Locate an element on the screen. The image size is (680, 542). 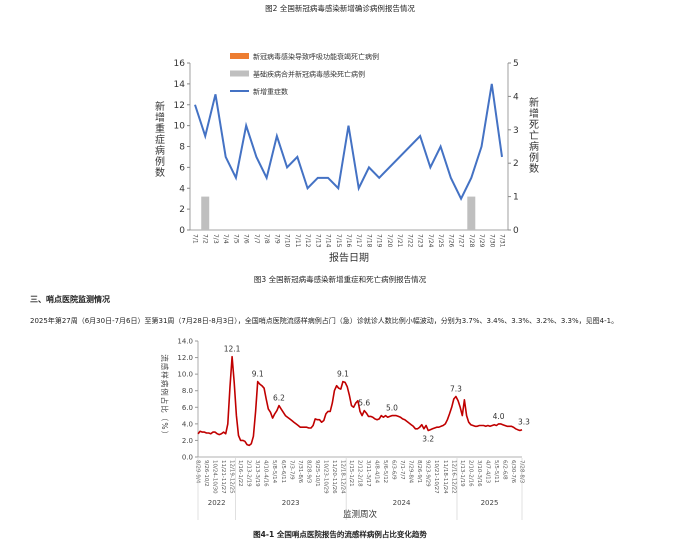
x-tick-label: 7/23 is located at coordinates (420, 241).